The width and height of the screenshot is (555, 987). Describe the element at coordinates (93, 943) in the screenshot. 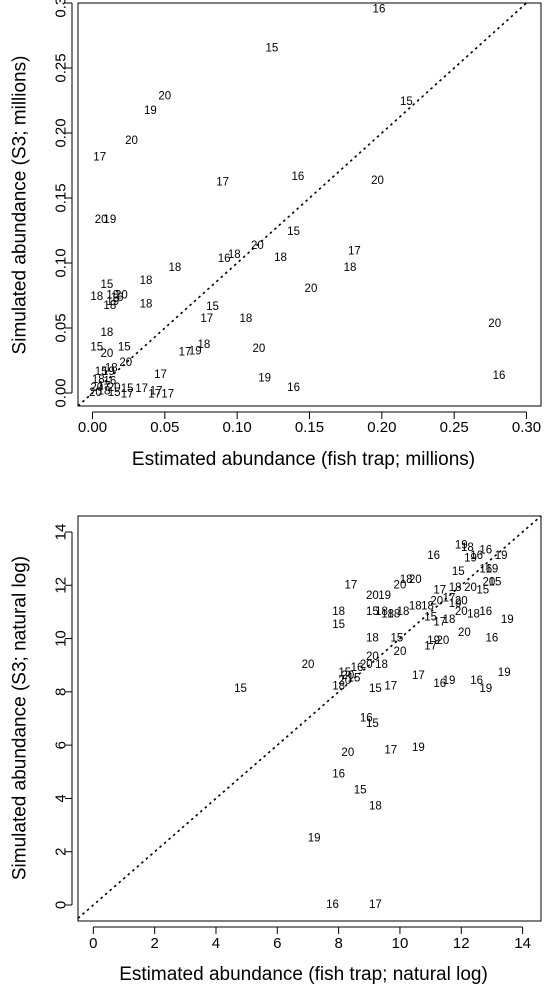

I see `x-tick-label: 0` at that location.